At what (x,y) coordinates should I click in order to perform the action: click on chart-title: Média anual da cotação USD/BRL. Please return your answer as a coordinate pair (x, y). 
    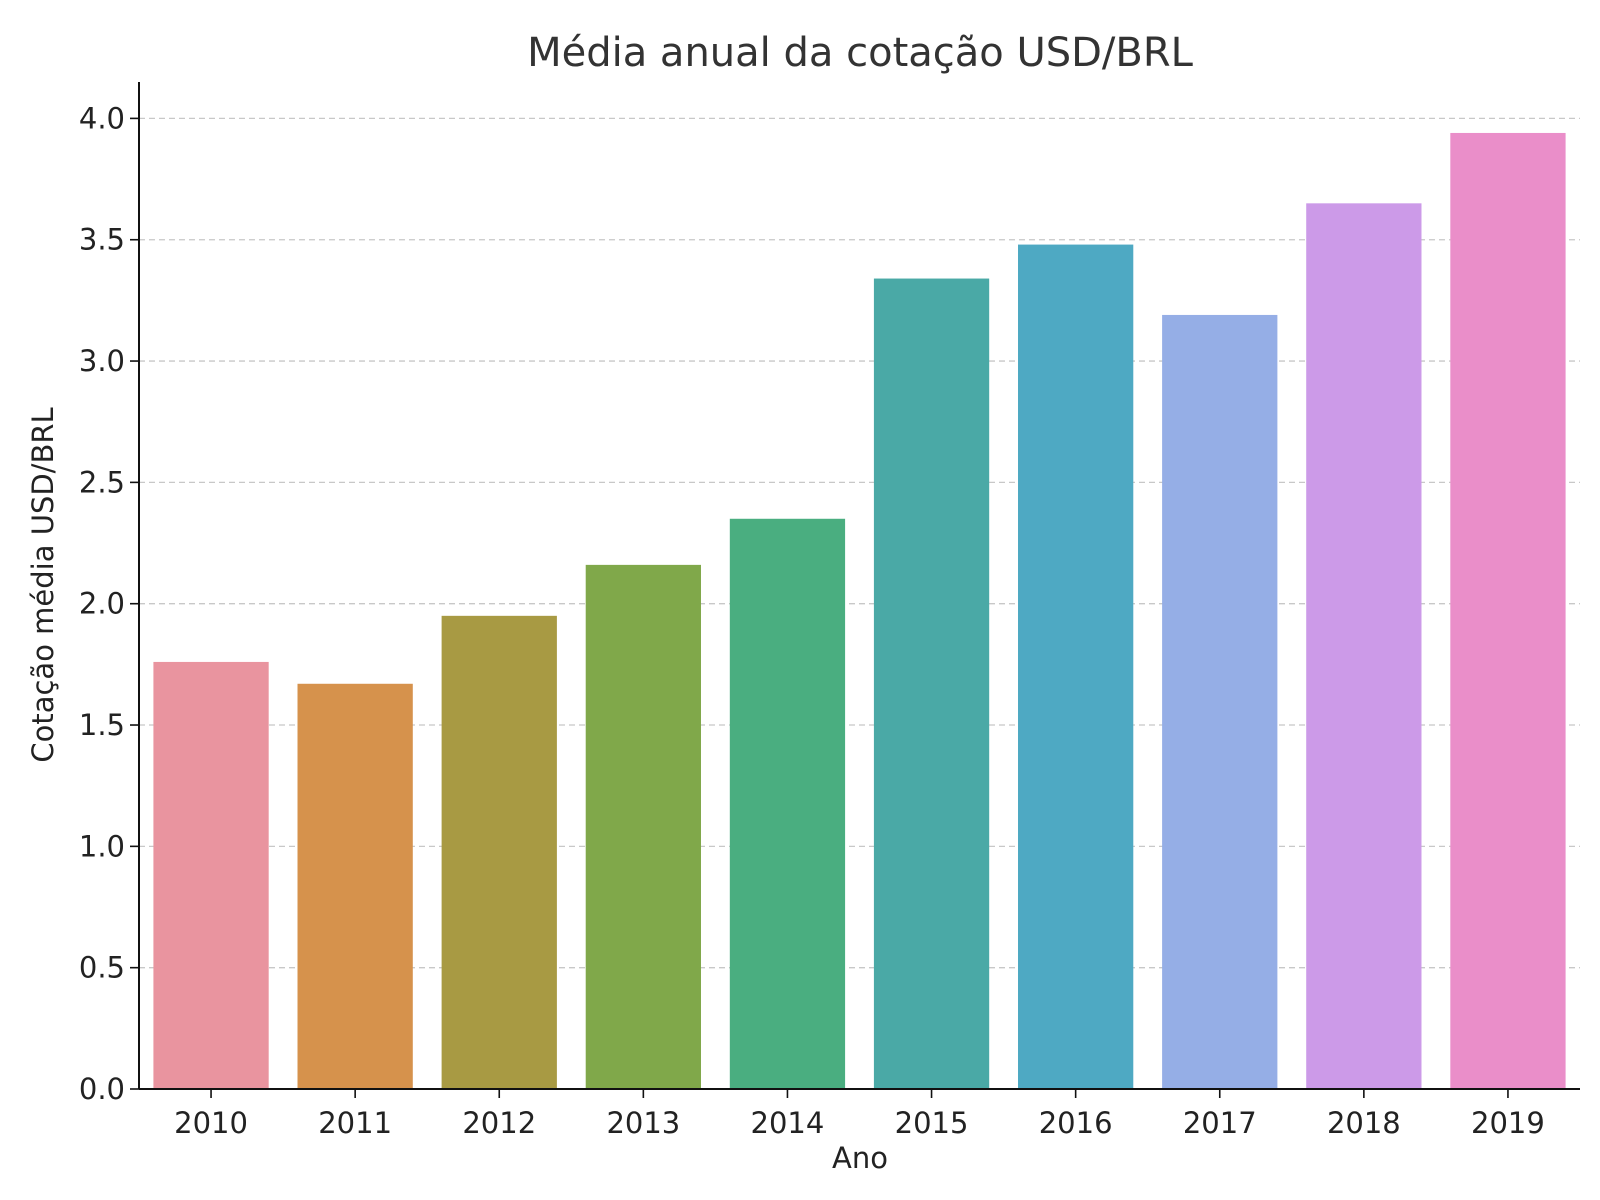
    Looking at the image, I should click on (860, 53).